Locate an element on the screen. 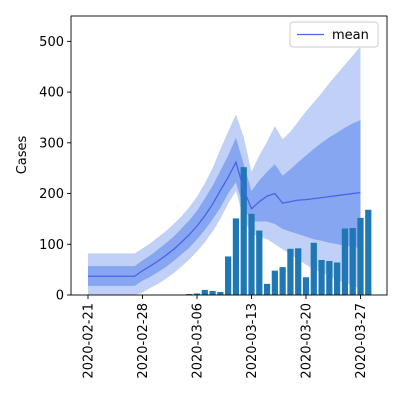 Image resolution: width=400 pixels, height=400 pixels. x-tick-label-2020-03-27: 2020-03-27 is located at coordinates (361, 341).